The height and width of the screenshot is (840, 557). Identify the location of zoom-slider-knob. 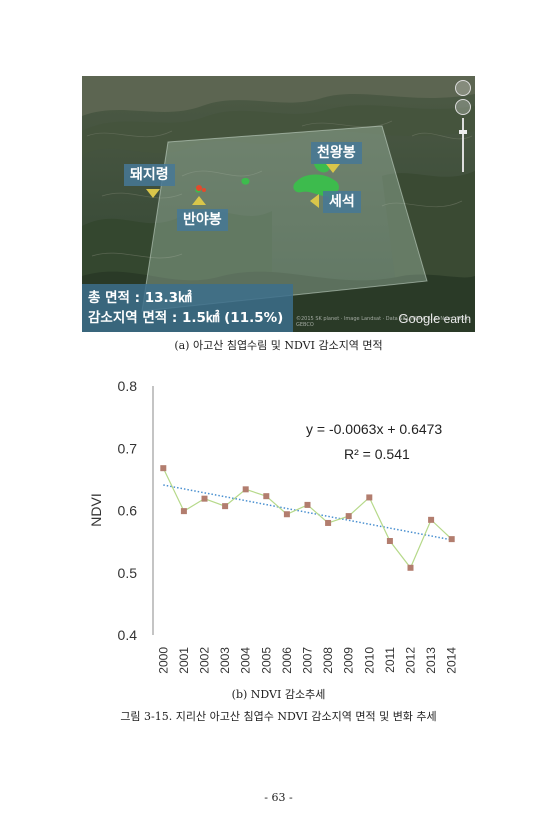
(463, 132).